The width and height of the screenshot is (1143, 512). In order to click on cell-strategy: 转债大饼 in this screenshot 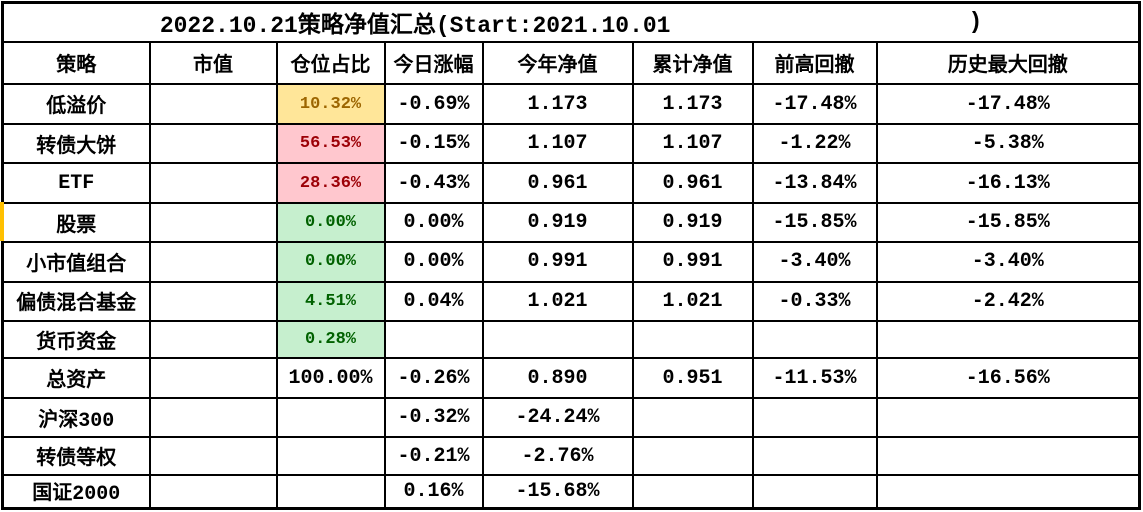, I will do `click(76, 143)`.